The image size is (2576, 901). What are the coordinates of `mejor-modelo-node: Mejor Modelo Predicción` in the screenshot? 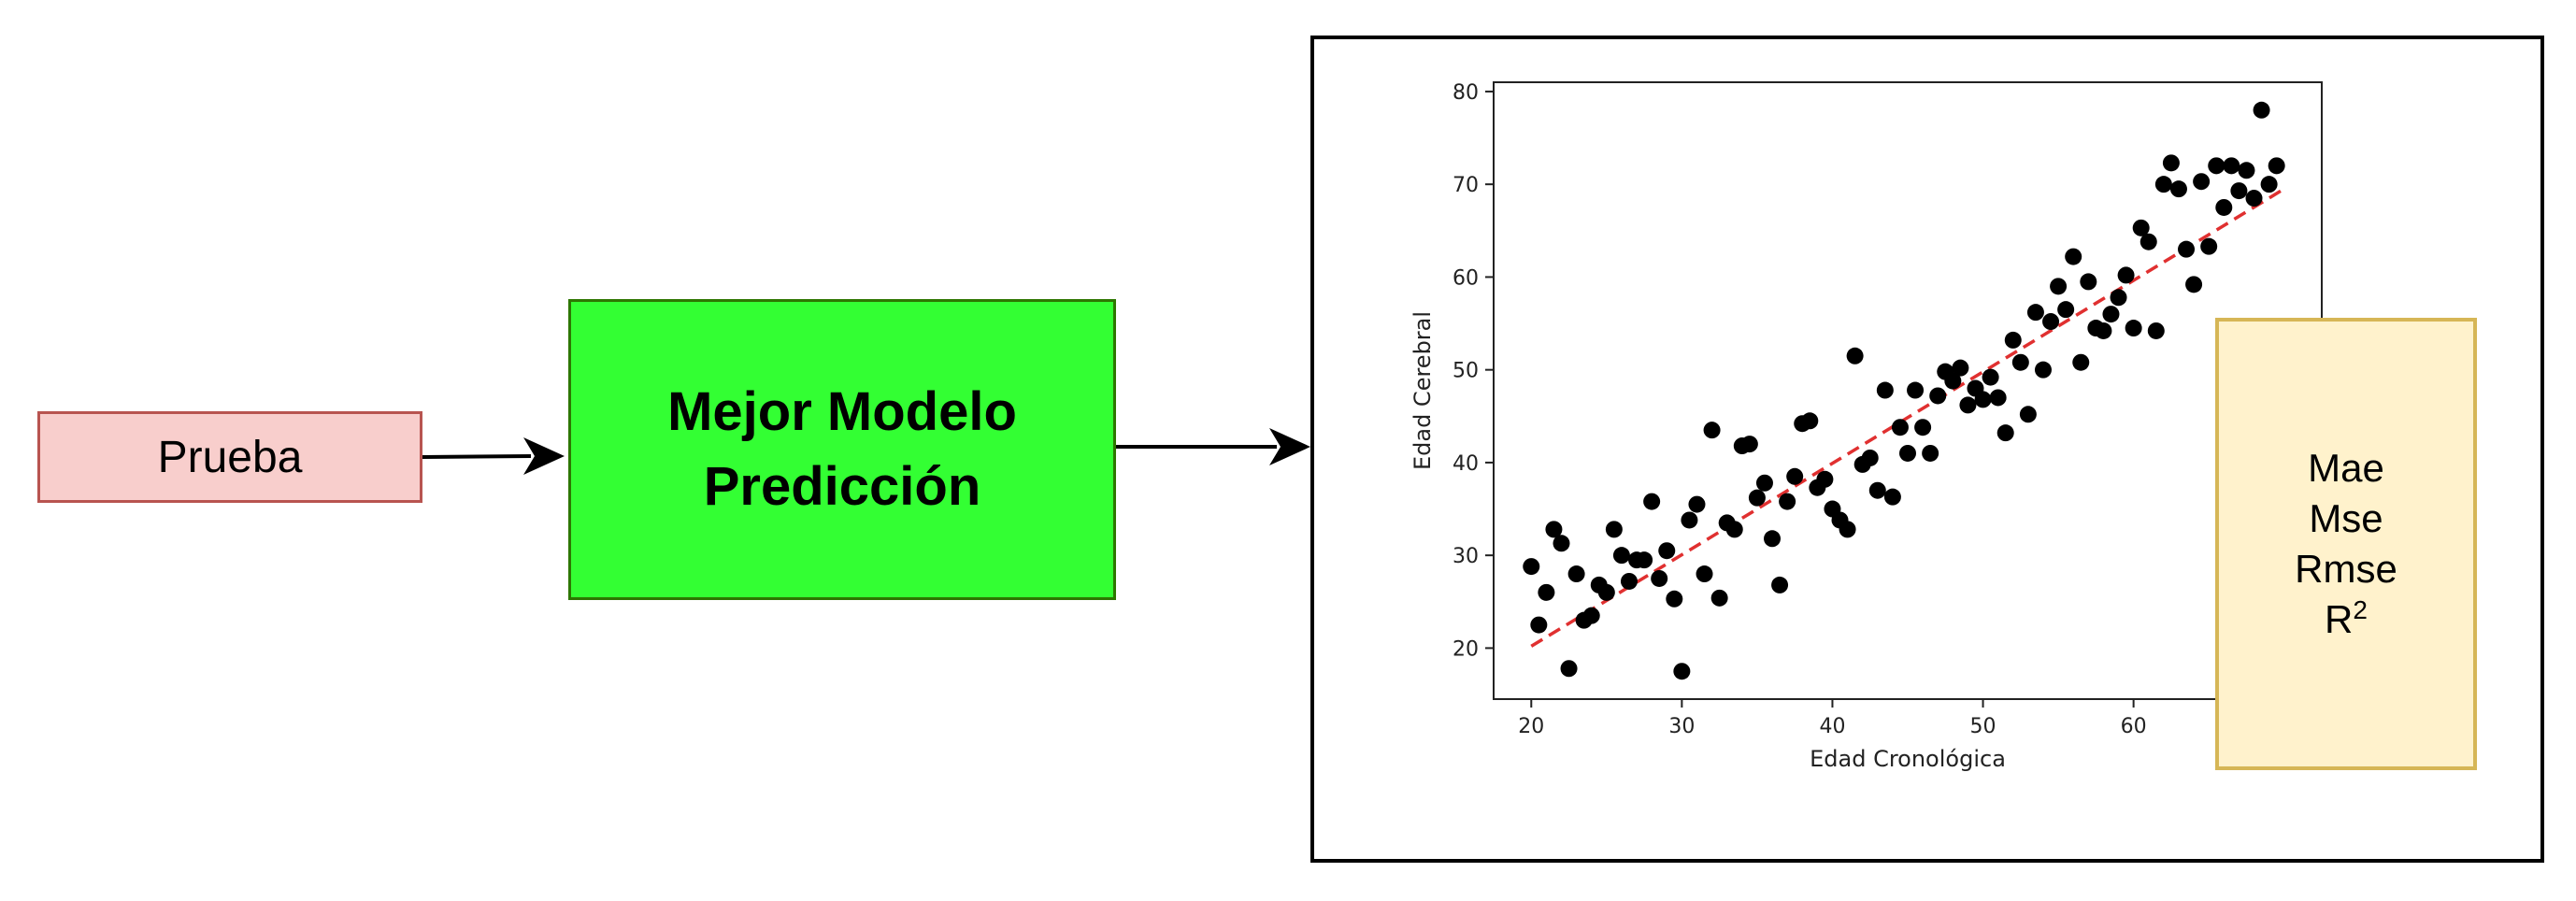 It's located at (842, 449).